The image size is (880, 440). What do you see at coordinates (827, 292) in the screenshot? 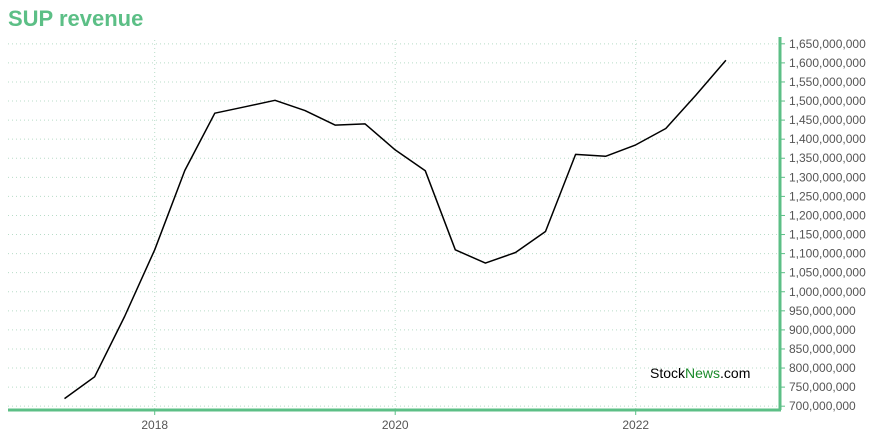
I see `y-tick-label: 1,000,000,000` at bounding box center [827, 292].